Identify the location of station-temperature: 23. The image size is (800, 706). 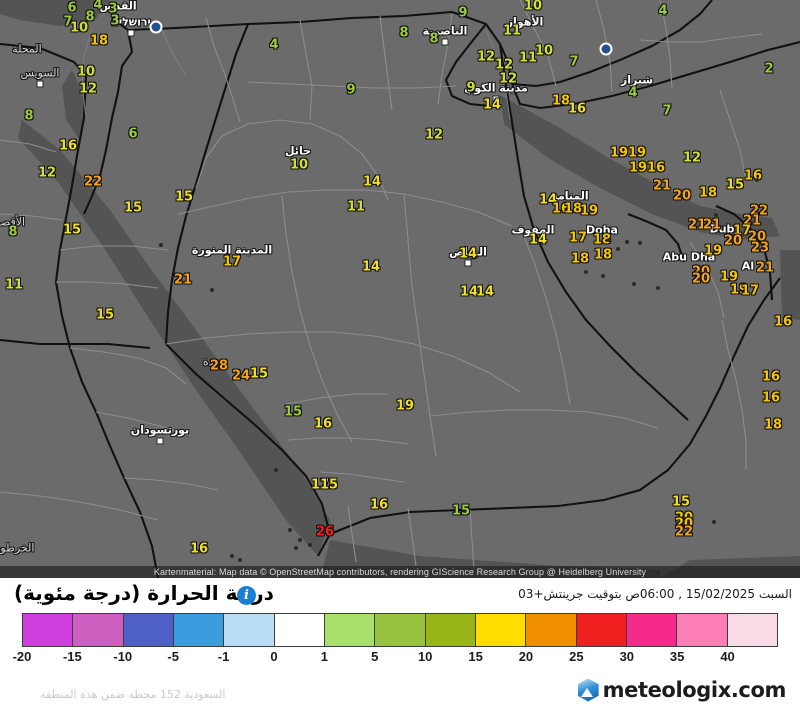
(760, 248).